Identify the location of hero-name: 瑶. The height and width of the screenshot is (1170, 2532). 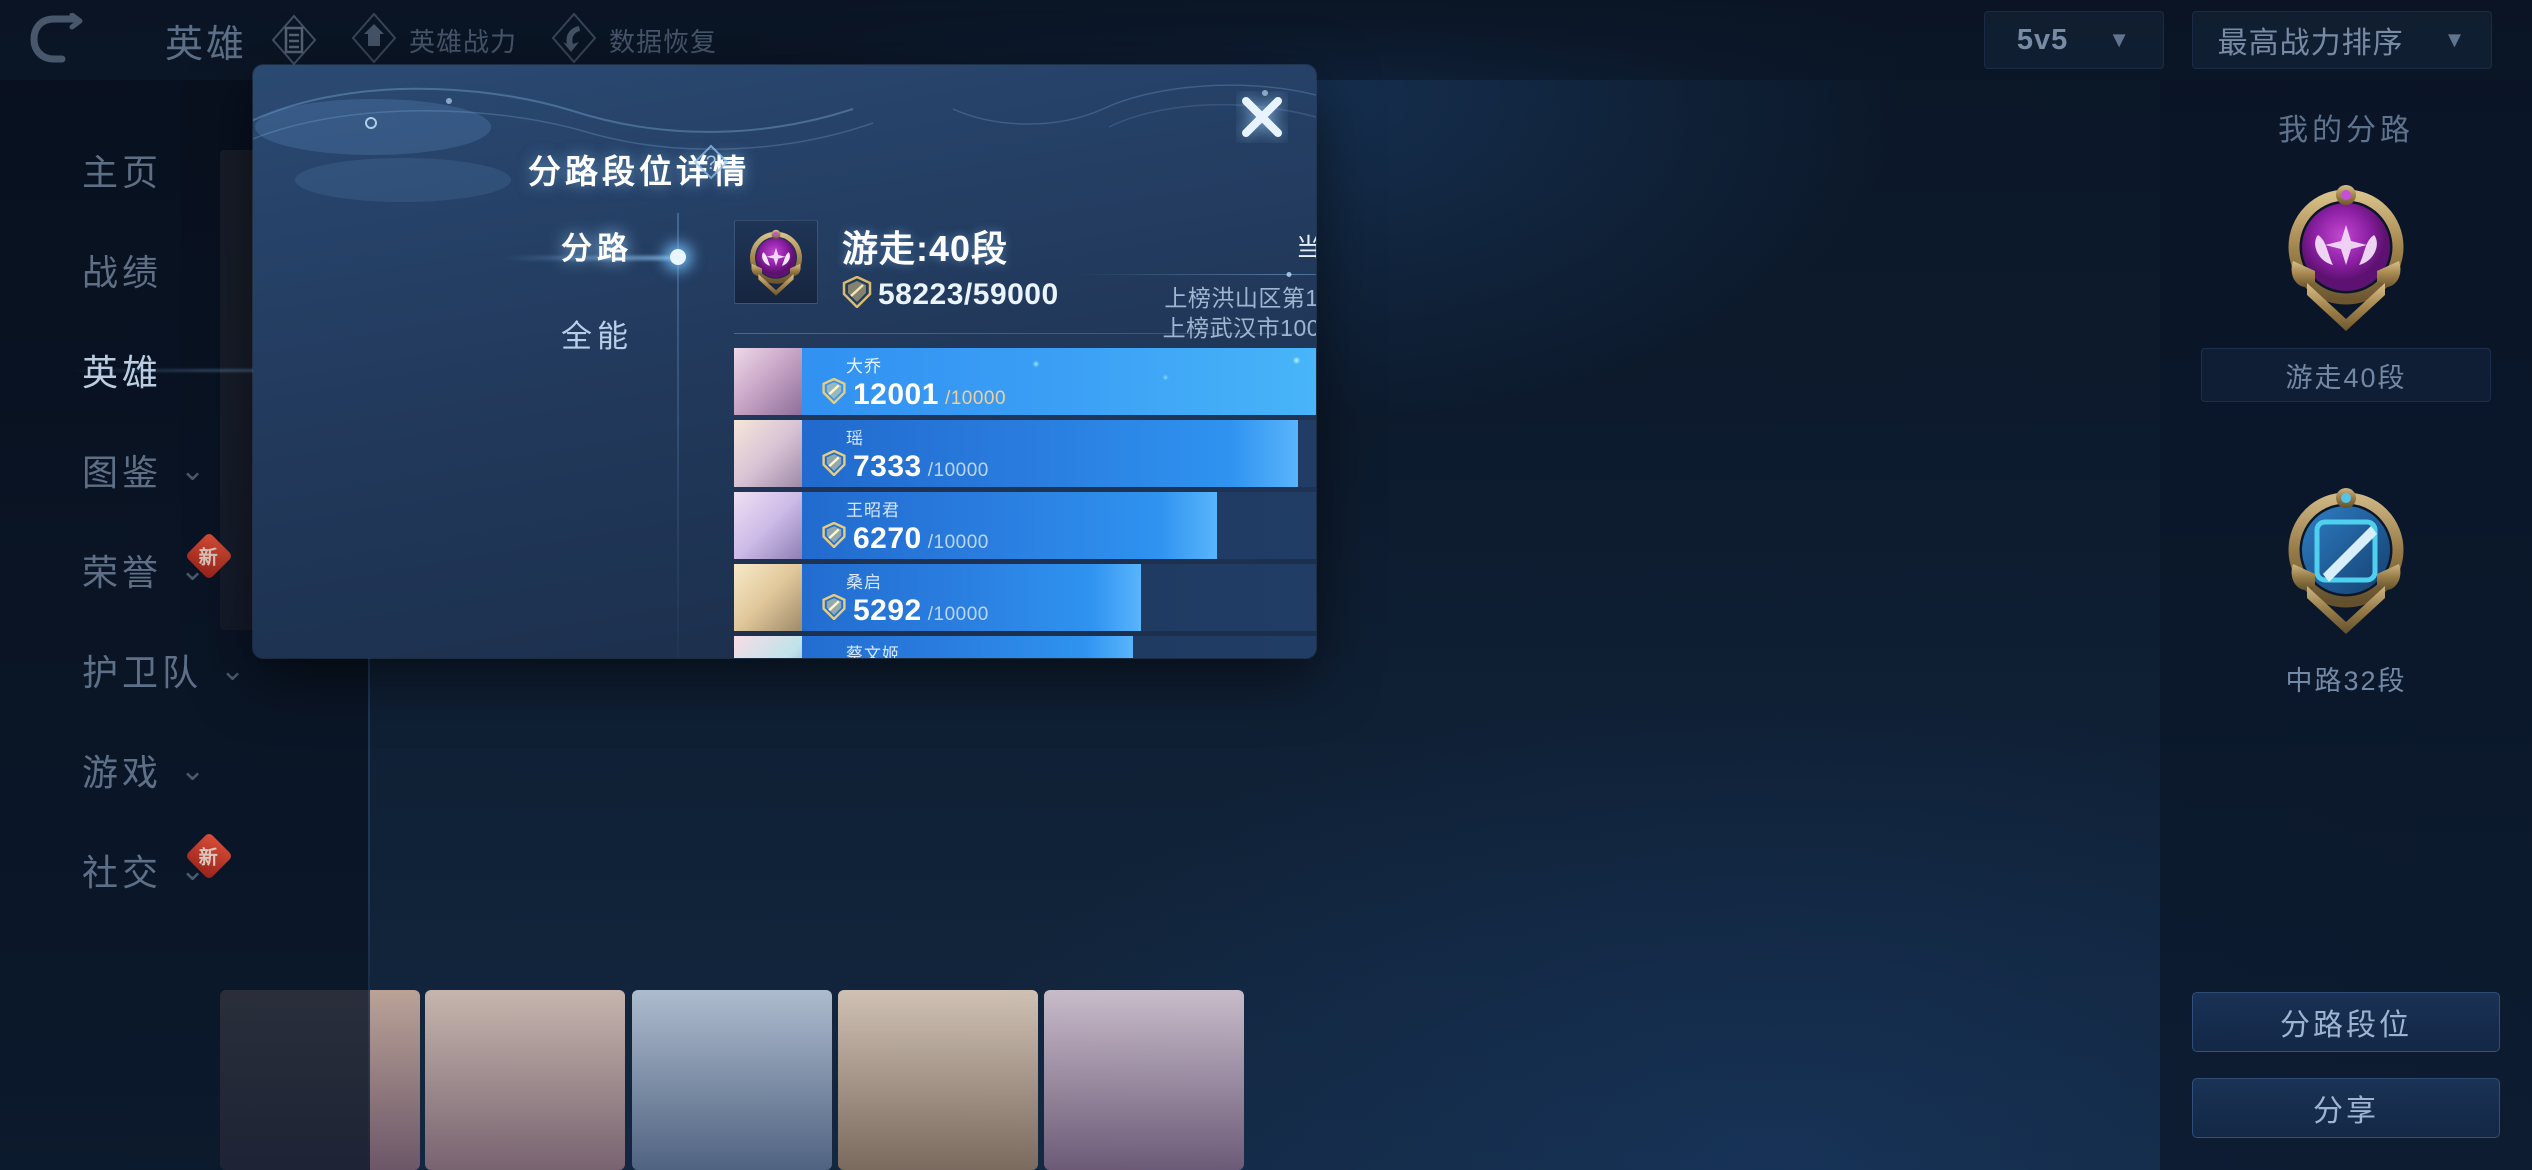
(855, 438).